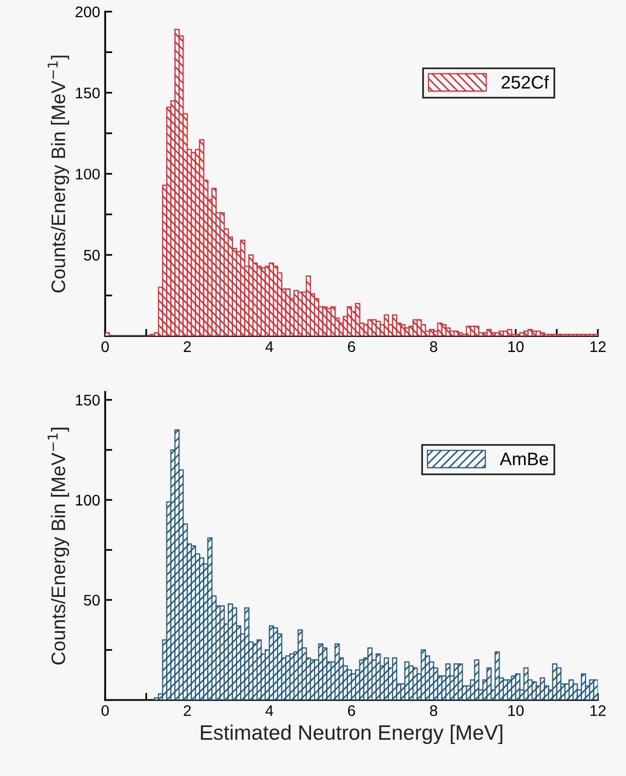 The height and width of the screenshot is (776, 626). I want to click on legend-label: 252Cf, so click(525, 82).